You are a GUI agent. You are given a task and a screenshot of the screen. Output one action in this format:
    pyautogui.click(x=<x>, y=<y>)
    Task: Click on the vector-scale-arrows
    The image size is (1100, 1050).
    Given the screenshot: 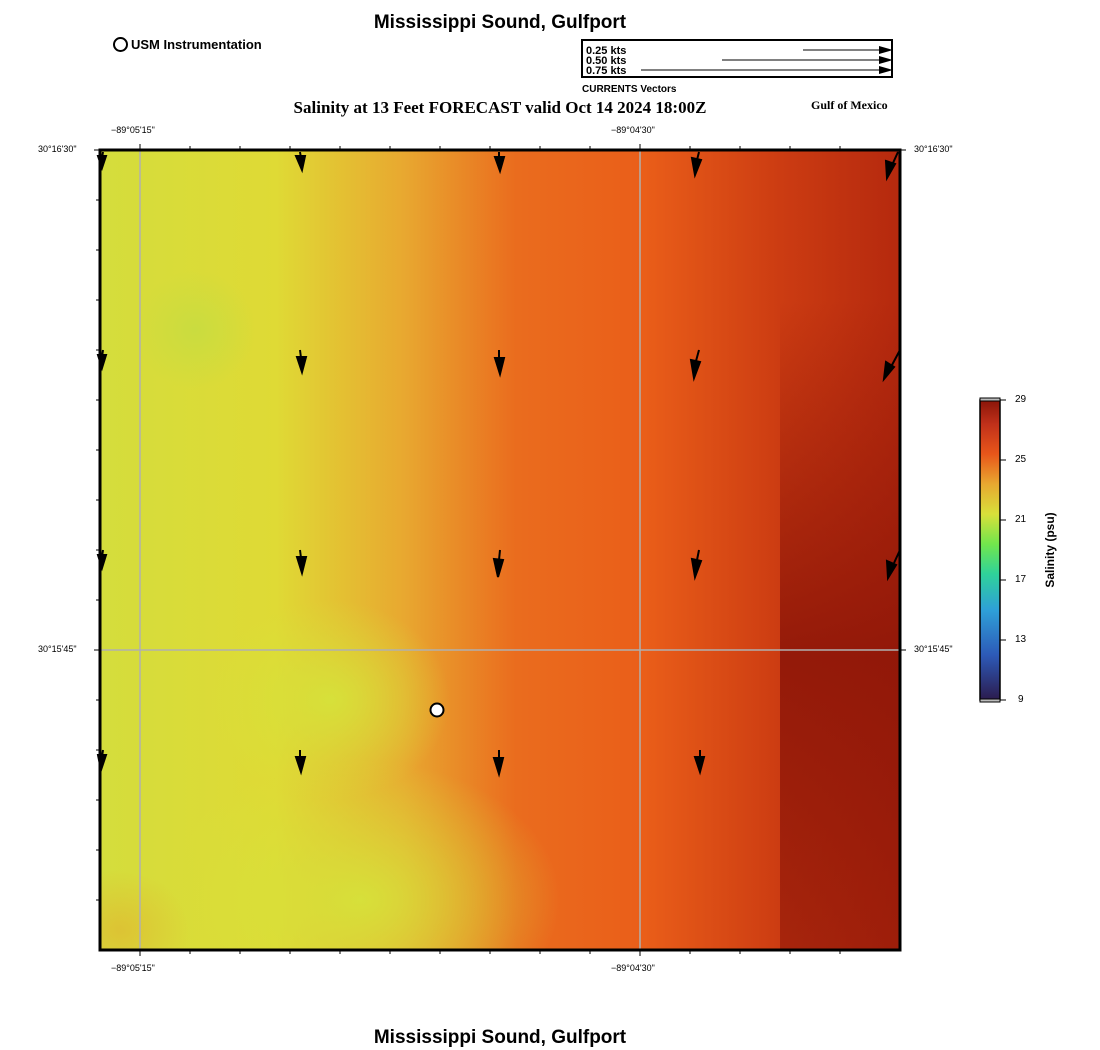 What is the action you would take?
    pyautogui.click(x=767, y=60)
    